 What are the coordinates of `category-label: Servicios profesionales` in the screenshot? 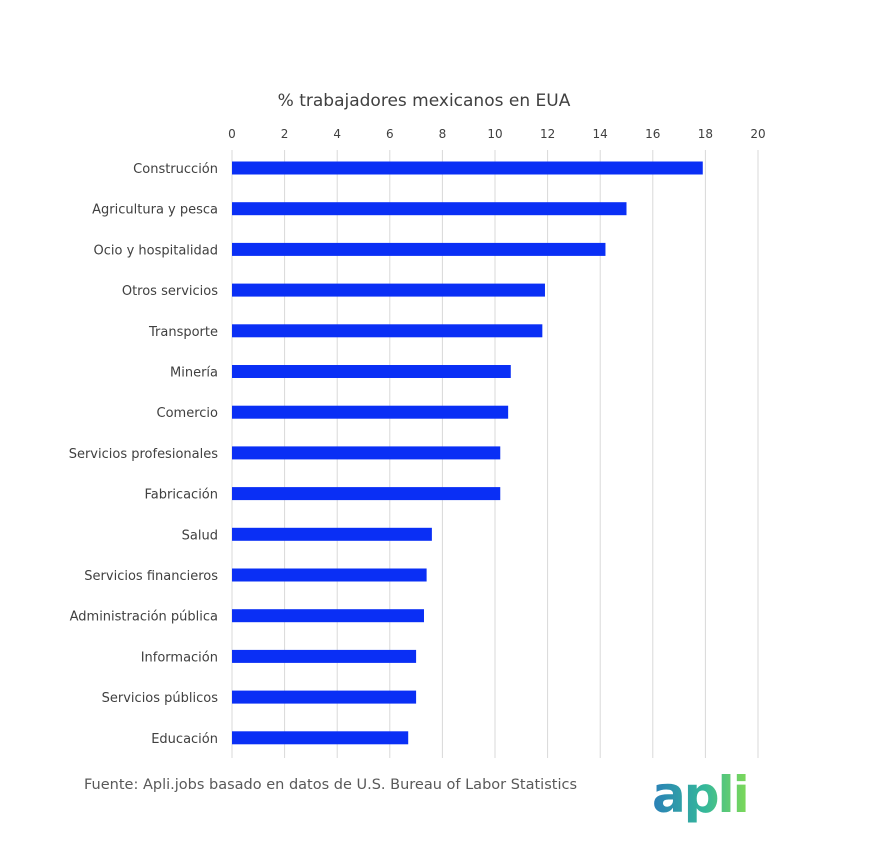 It's located at (144, 454).